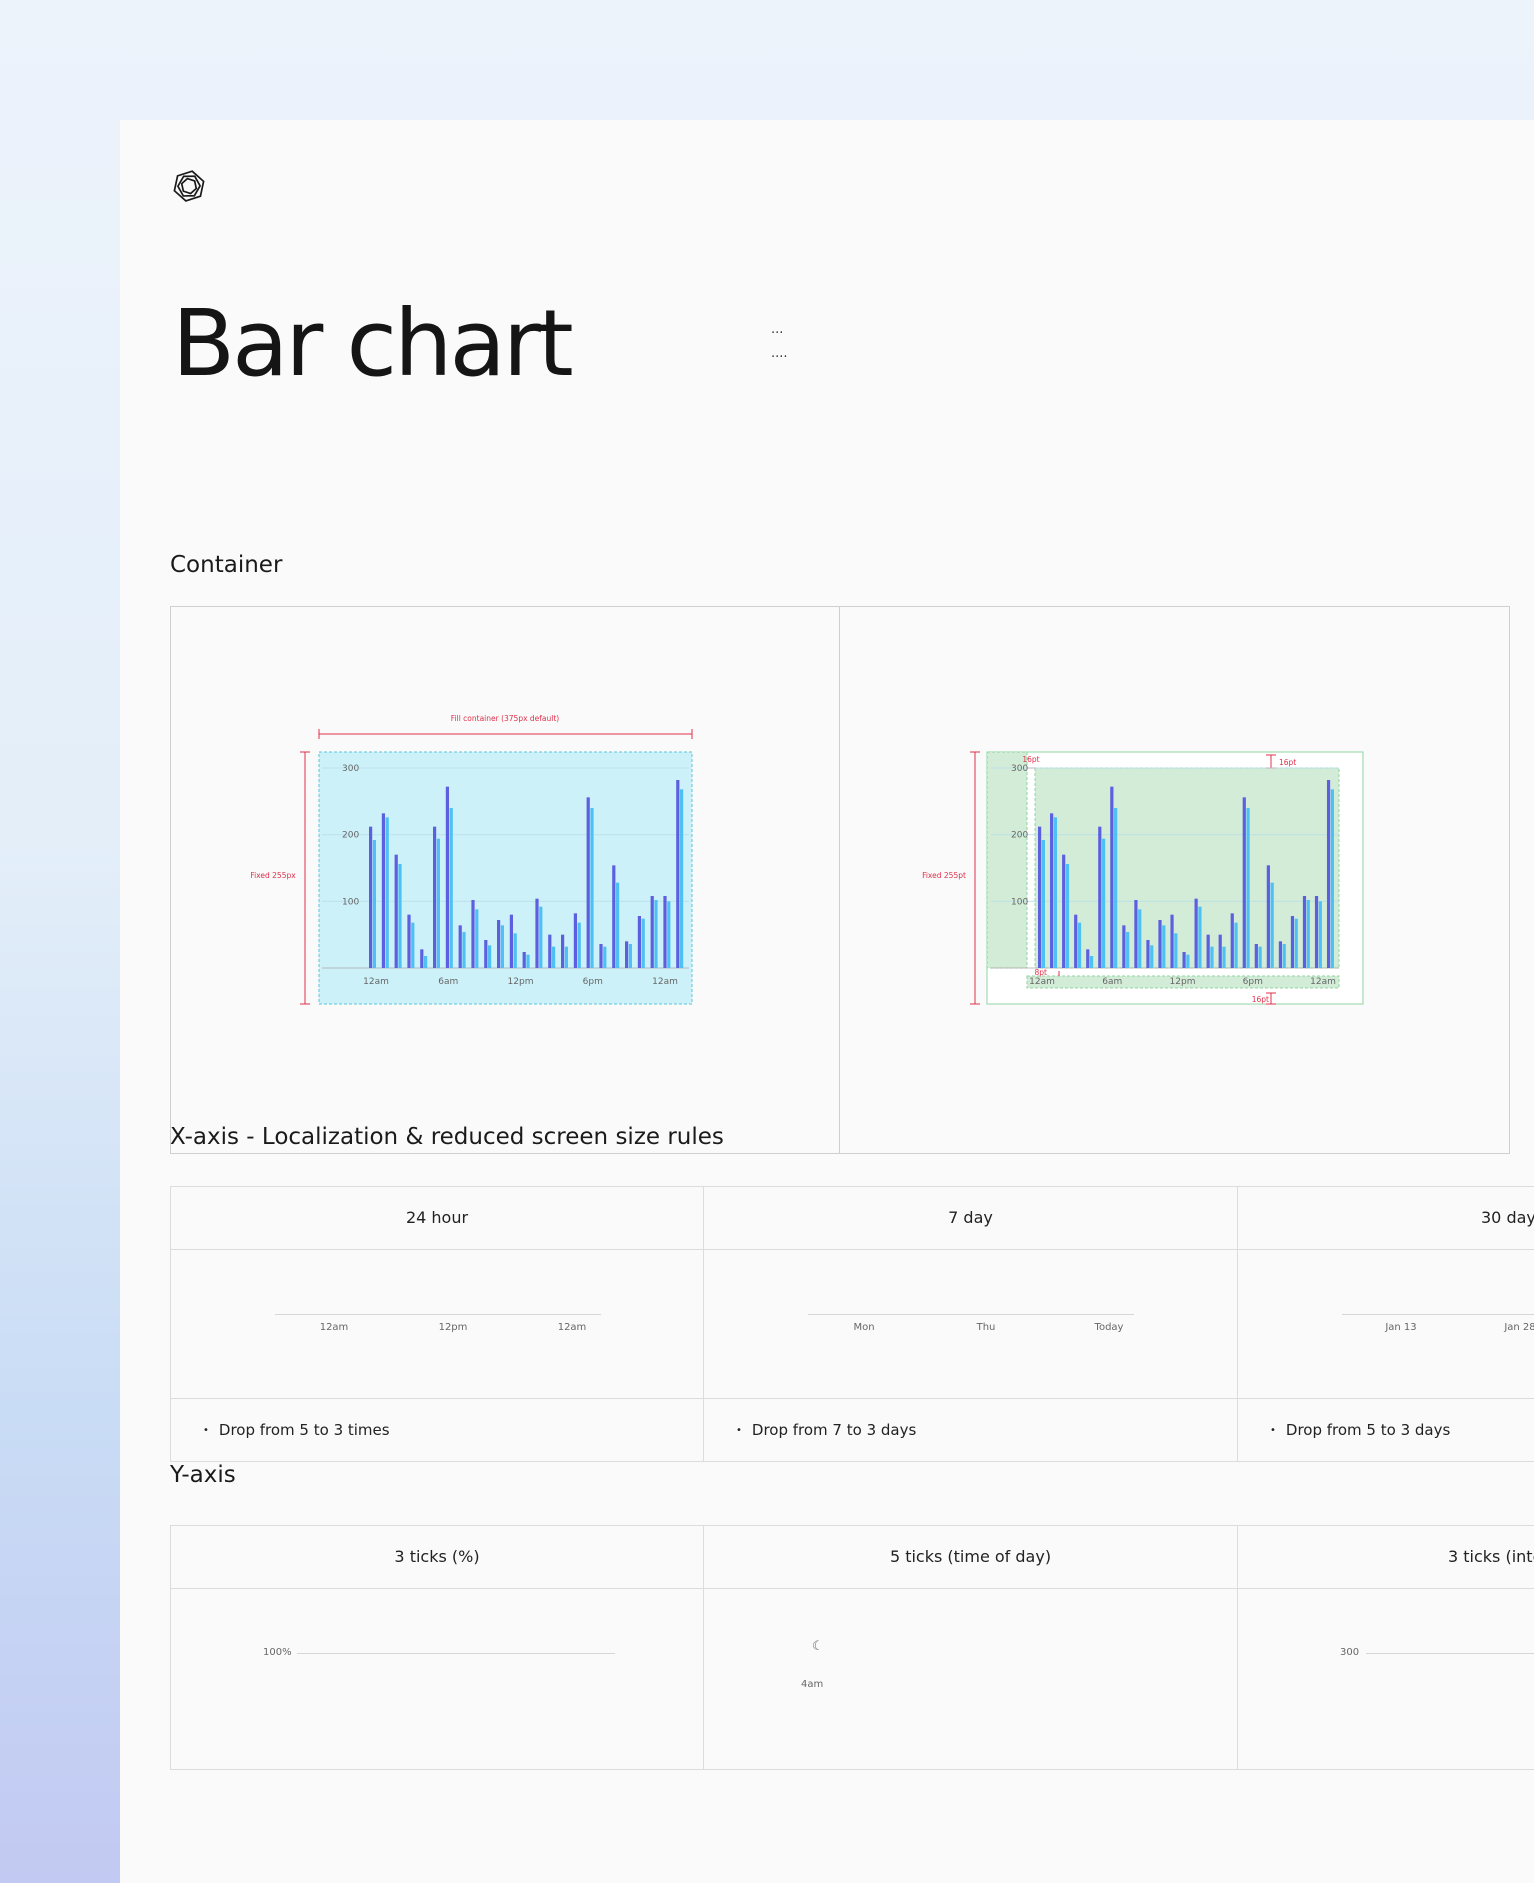  Describe the element at coordinates (1183, 982) in the screenshot. I see `x-axis-area` at that location.